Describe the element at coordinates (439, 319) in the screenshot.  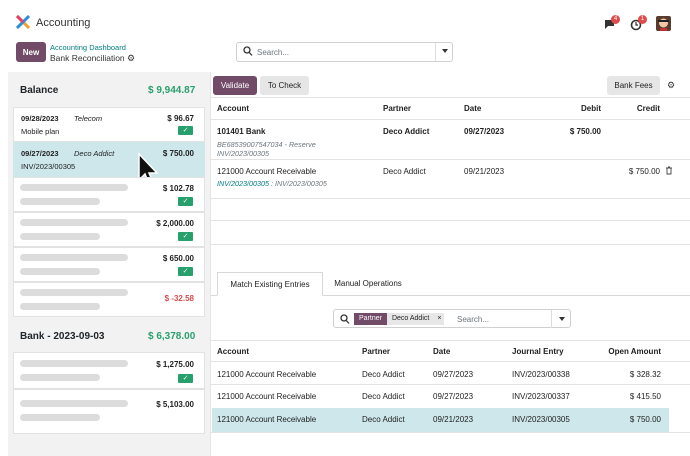
I see `facet-remove-icon: ×` at that location.